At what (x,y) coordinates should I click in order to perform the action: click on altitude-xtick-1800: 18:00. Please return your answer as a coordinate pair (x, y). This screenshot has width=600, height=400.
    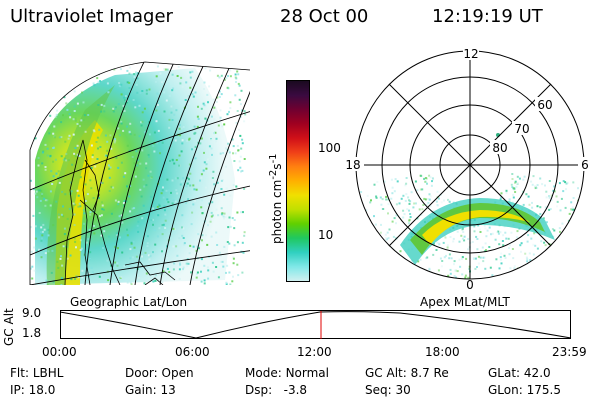
    Looking at the image, I should click on (442, 352).